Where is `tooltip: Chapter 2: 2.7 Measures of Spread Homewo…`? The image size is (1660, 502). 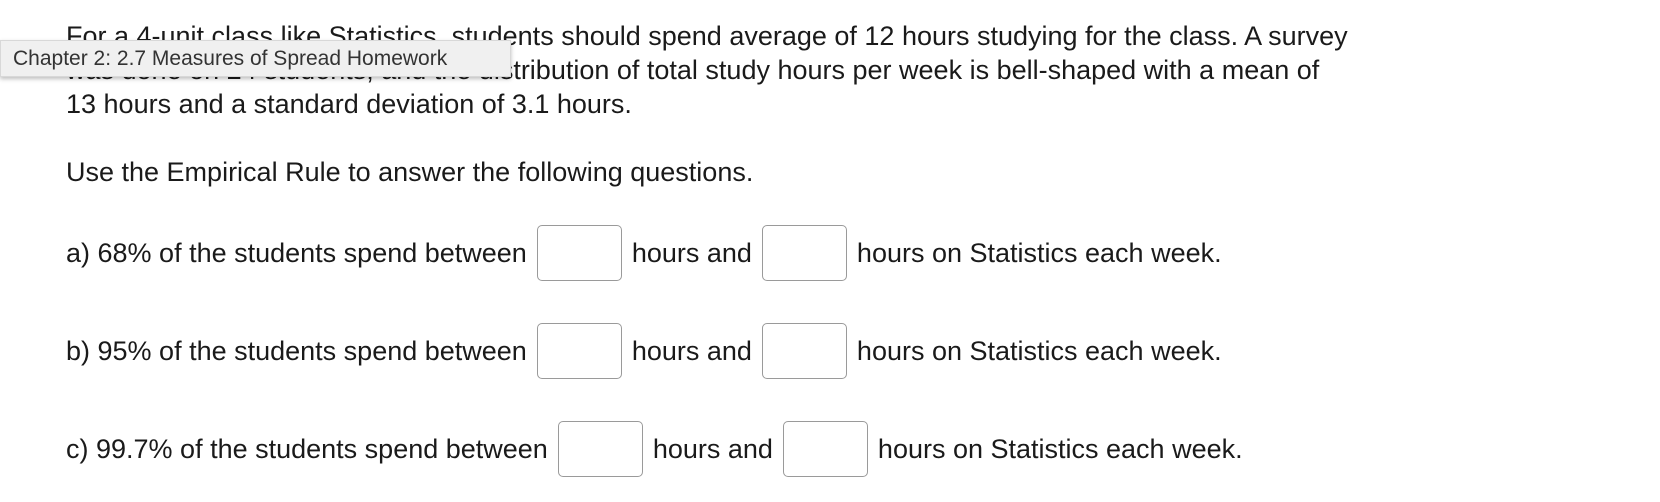
tooltip: Chapter 2: 2.7 Measures of Spread Homewo… is located at coordinates (255, 58).